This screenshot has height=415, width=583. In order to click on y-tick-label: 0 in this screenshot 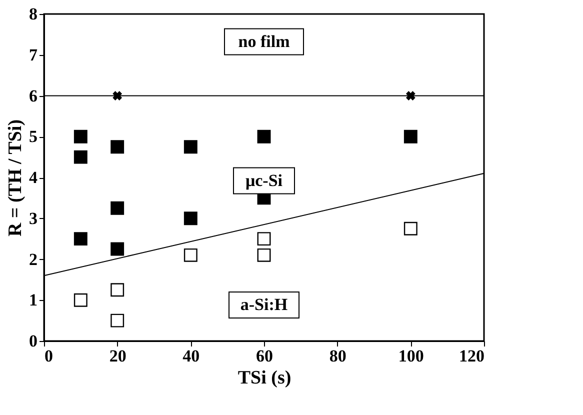, I will do `click(33, 341)`.